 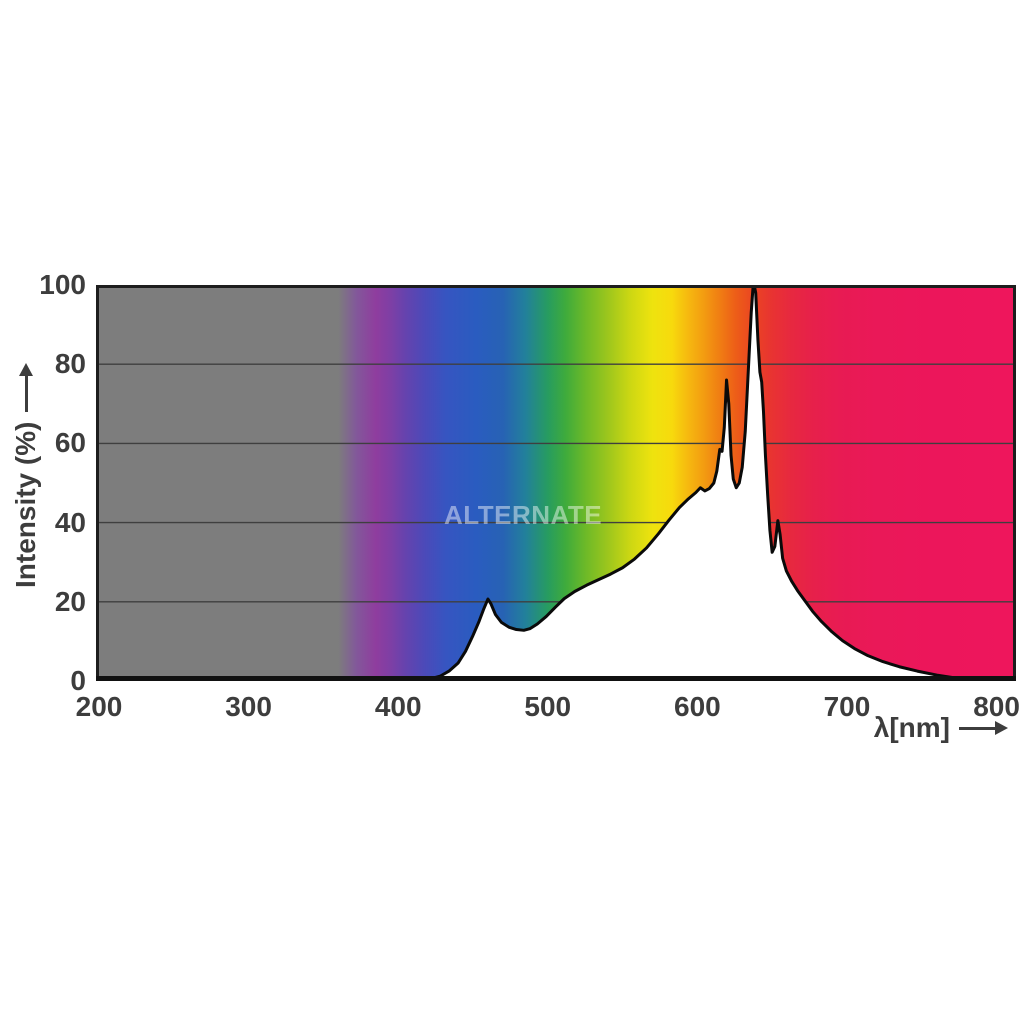 What do you see at coordinates (996, 706) in the screenshot?
I see `x-tick-label-800: 800` at bounding box center [996, 706].